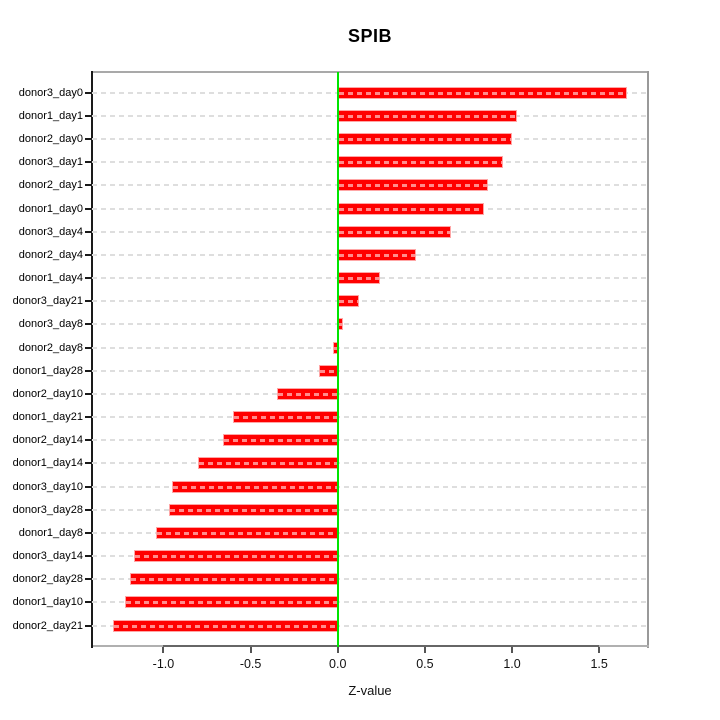 This screenshot has height=720, width=720. Describe the element at coordinates (338, 664) in the screenshot. I see `x-tick-label: 0.0` at that location.